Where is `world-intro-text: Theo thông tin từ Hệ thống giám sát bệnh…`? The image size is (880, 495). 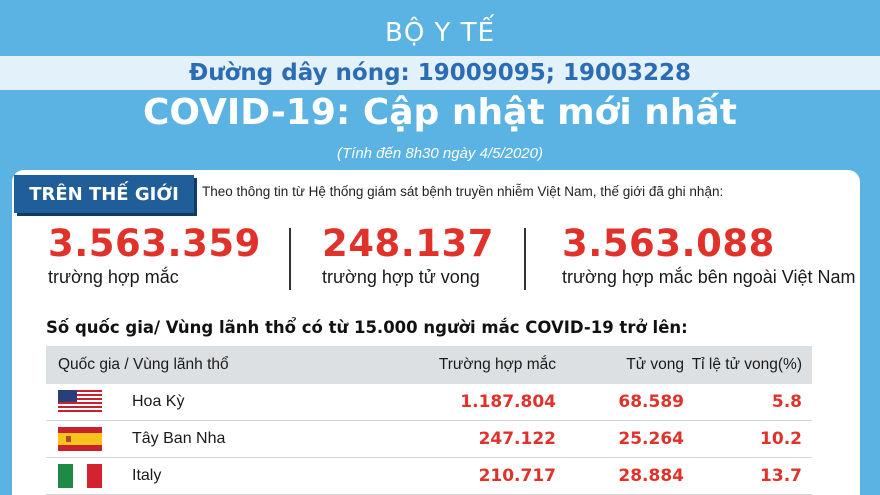
world-intro-text: Theo thông tin từ Hệ thống giám sát bệnh… is located at coordinates (463, 191).